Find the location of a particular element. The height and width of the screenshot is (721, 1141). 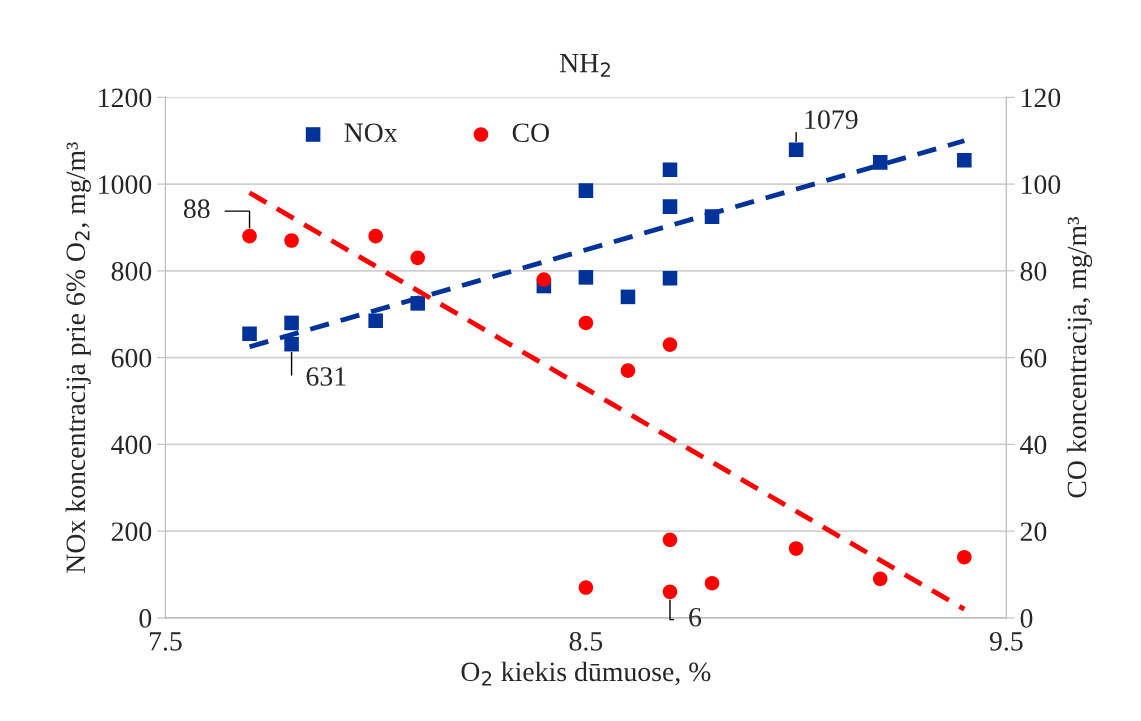

y-tick-label: 800 is located at coordinates (131, 271).